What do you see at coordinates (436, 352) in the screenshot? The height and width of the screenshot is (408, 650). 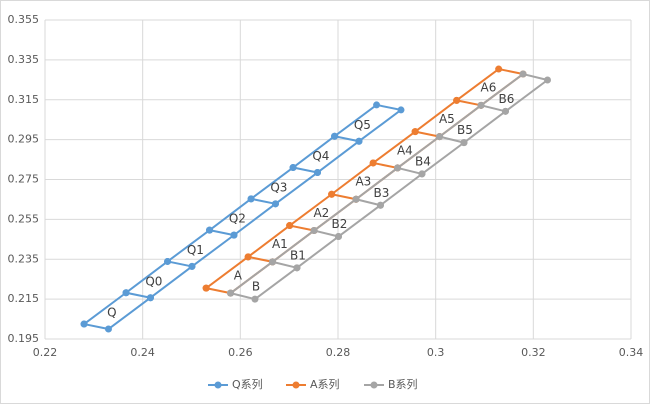 I see `x-tick-label: 0.3` at bounding box center [436, 352].